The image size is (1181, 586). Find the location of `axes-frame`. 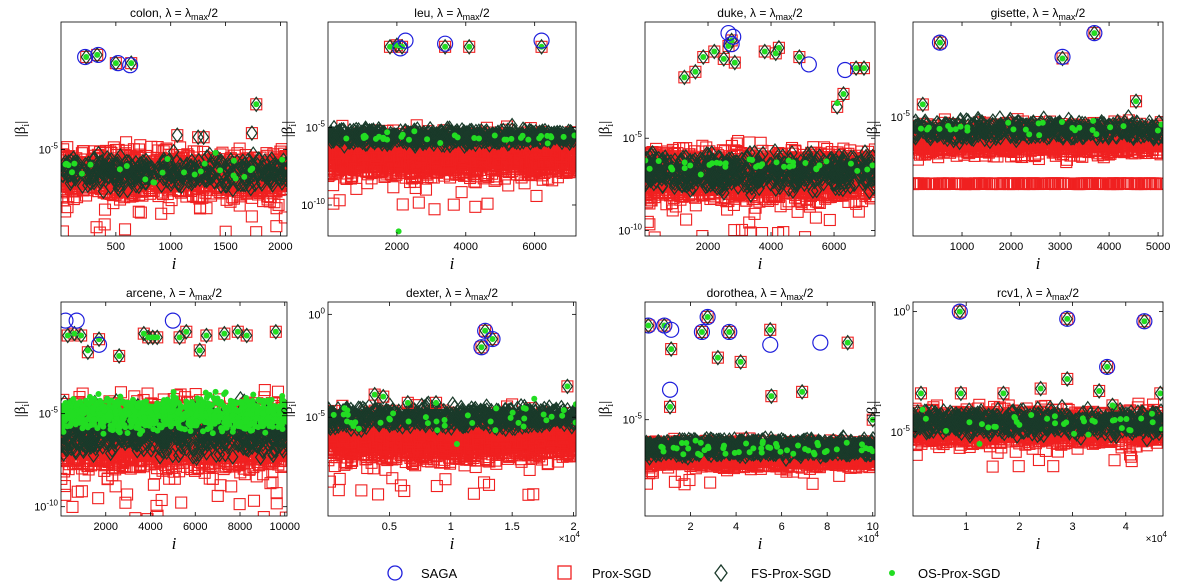

axes-frame is located at coordinates (452, 129).